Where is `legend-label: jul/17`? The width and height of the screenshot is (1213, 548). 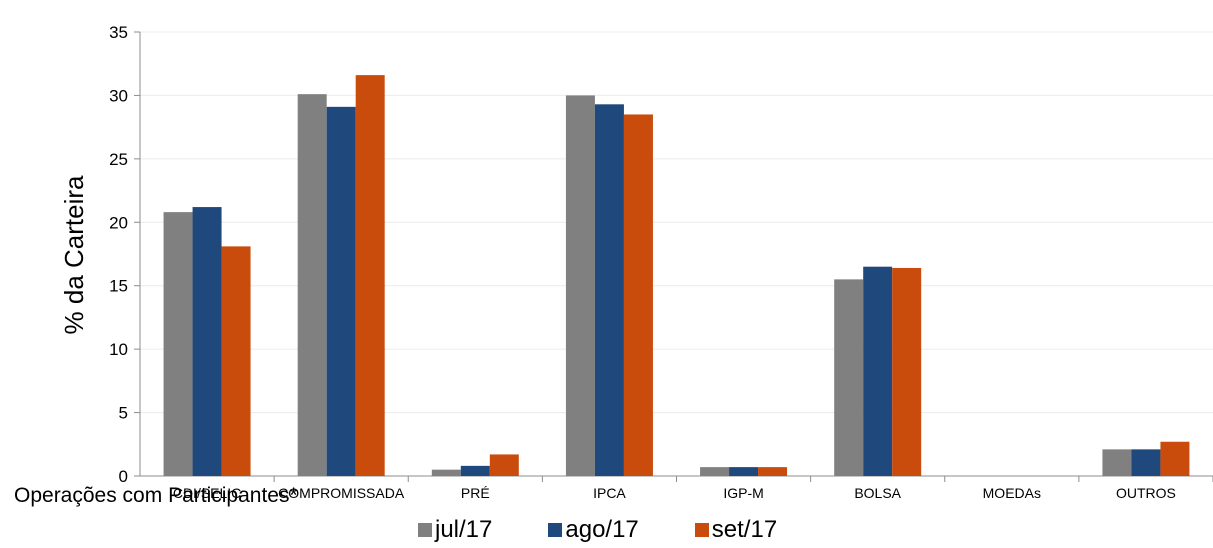
legend-label: jul/17 is located at coordinates (464, 529).